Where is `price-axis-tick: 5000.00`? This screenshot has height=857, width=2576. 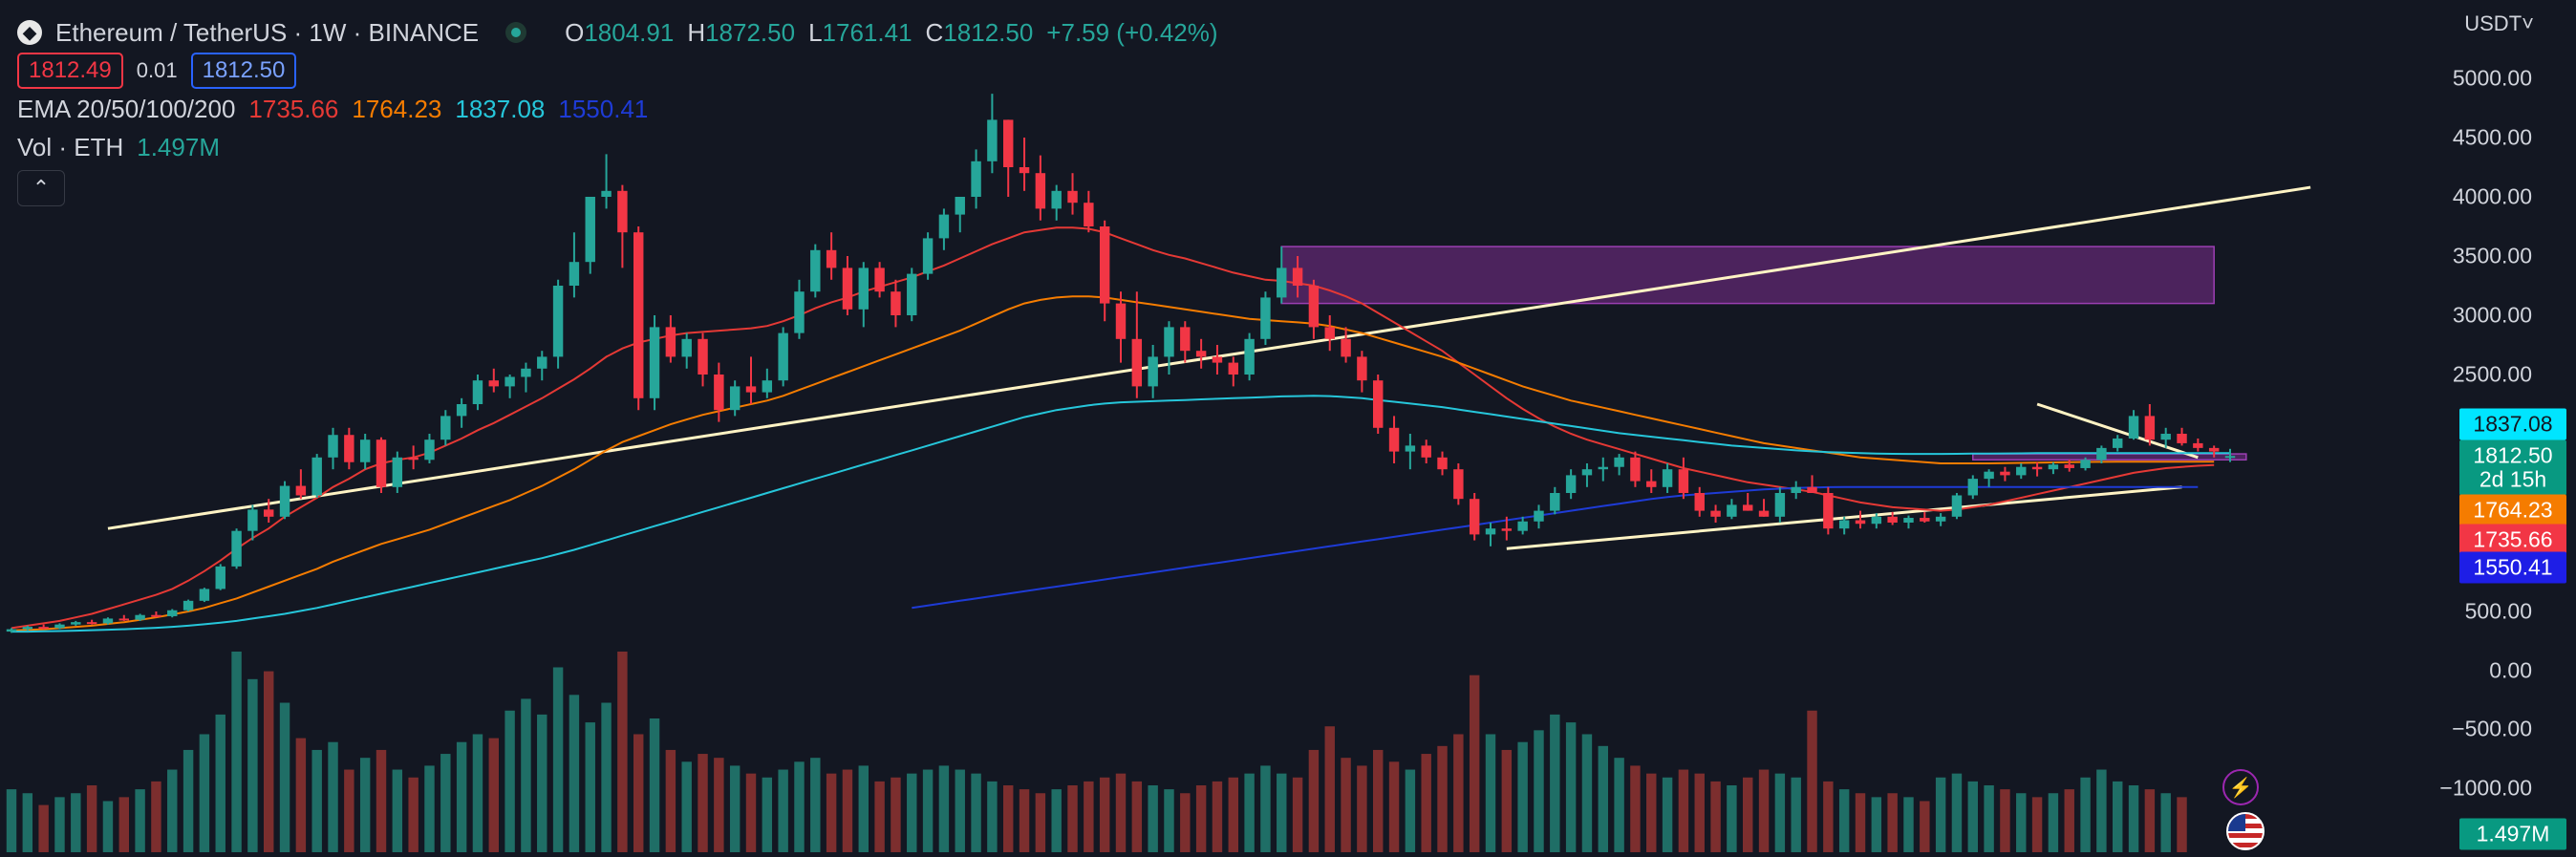
price-axis-tick: 5000.00 is located at coordinates (2492, 78).